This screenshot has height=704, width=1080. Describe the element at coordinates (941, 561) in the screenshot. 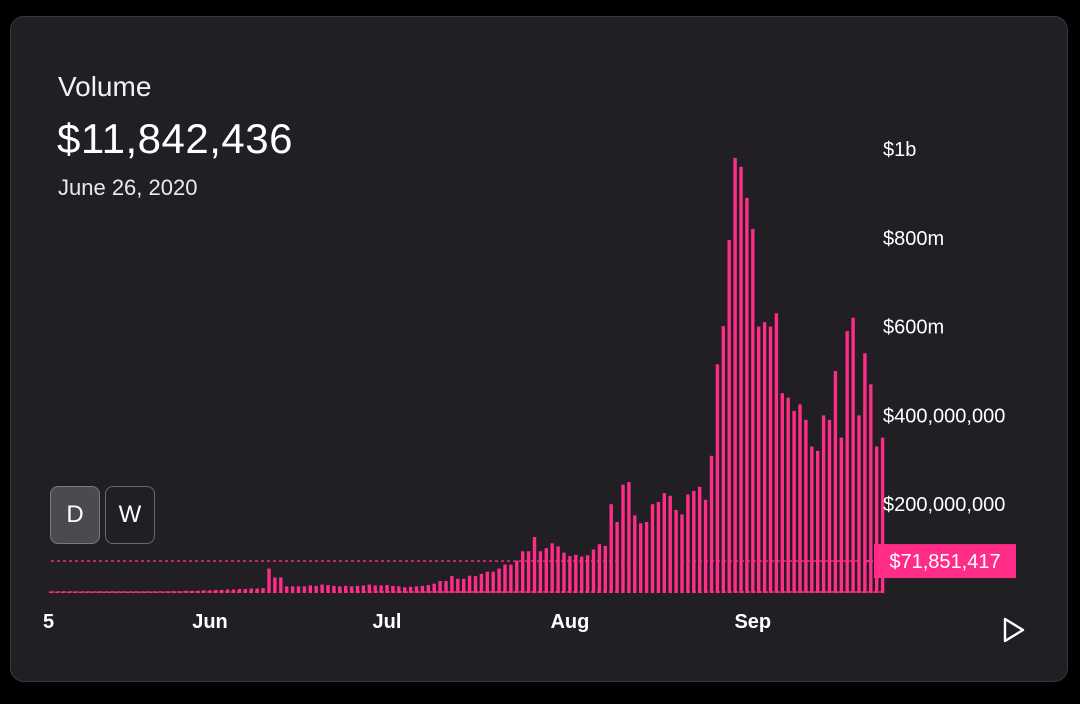

I see `current-value-label: $71,851,417` at that location.